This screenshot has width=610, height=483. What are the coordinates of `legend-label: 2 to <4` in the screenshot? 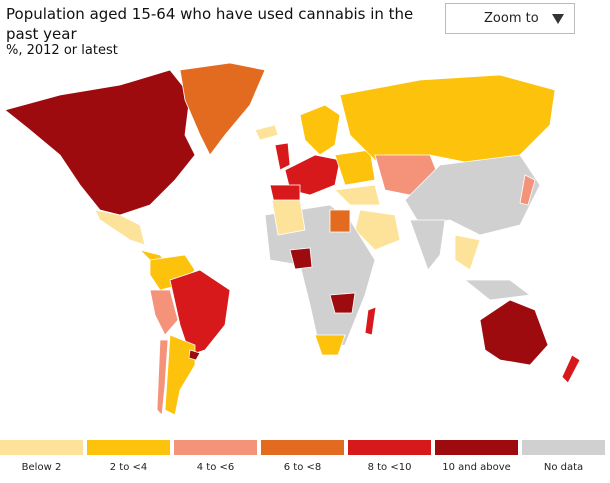 It's located at (129, 467).